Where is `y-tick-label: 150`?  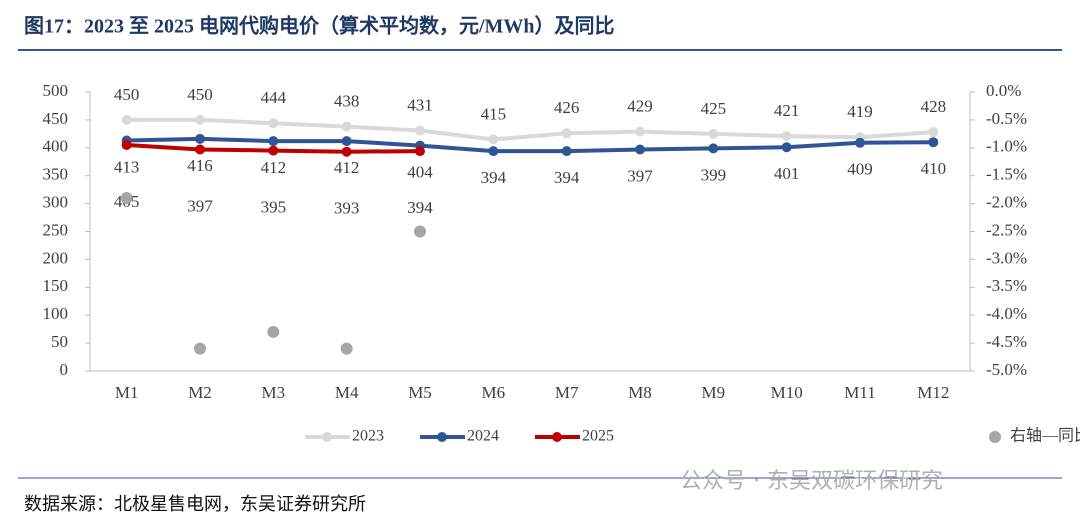
y-tick-label: 150 is located at coordinates (56, 285).